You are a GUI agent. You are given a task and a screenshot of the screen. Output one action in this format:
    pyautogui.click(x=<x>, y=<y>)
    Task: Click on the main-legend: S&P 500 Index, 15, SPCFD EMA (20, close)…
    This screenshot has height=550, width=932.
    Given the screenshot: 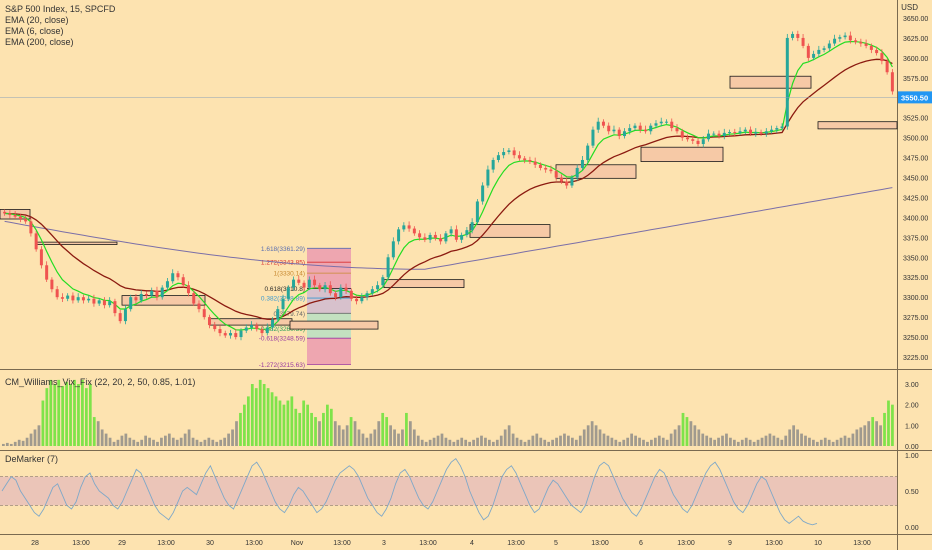 What is the action you would take?
    pyautogui.click(x=60, y=26)
    